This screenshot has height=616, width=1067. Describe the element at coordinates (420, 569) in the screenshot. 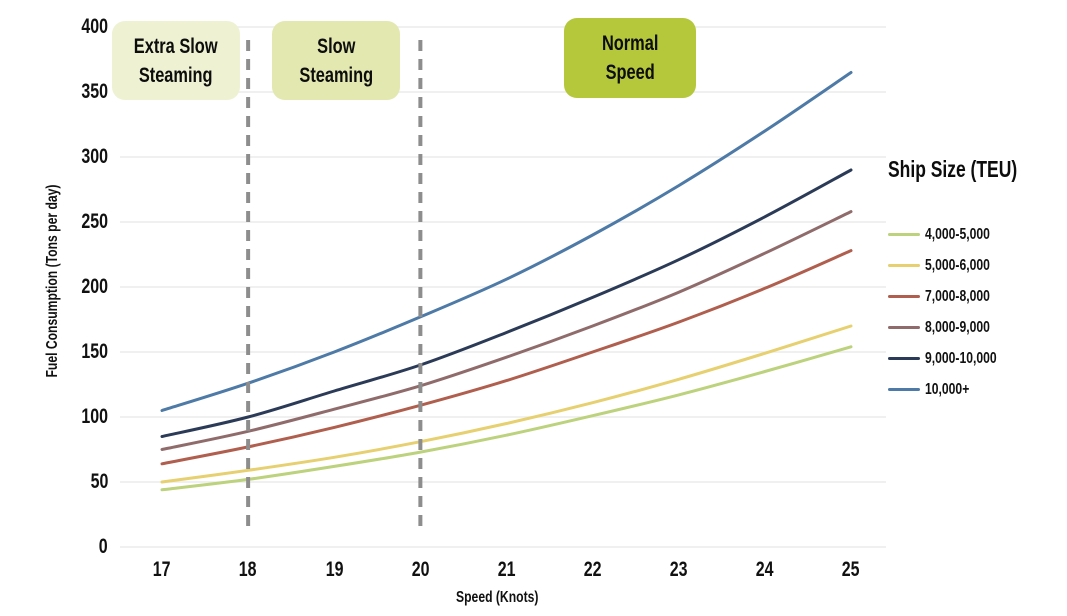

I see `x-tick-label-20: 20` at that location.